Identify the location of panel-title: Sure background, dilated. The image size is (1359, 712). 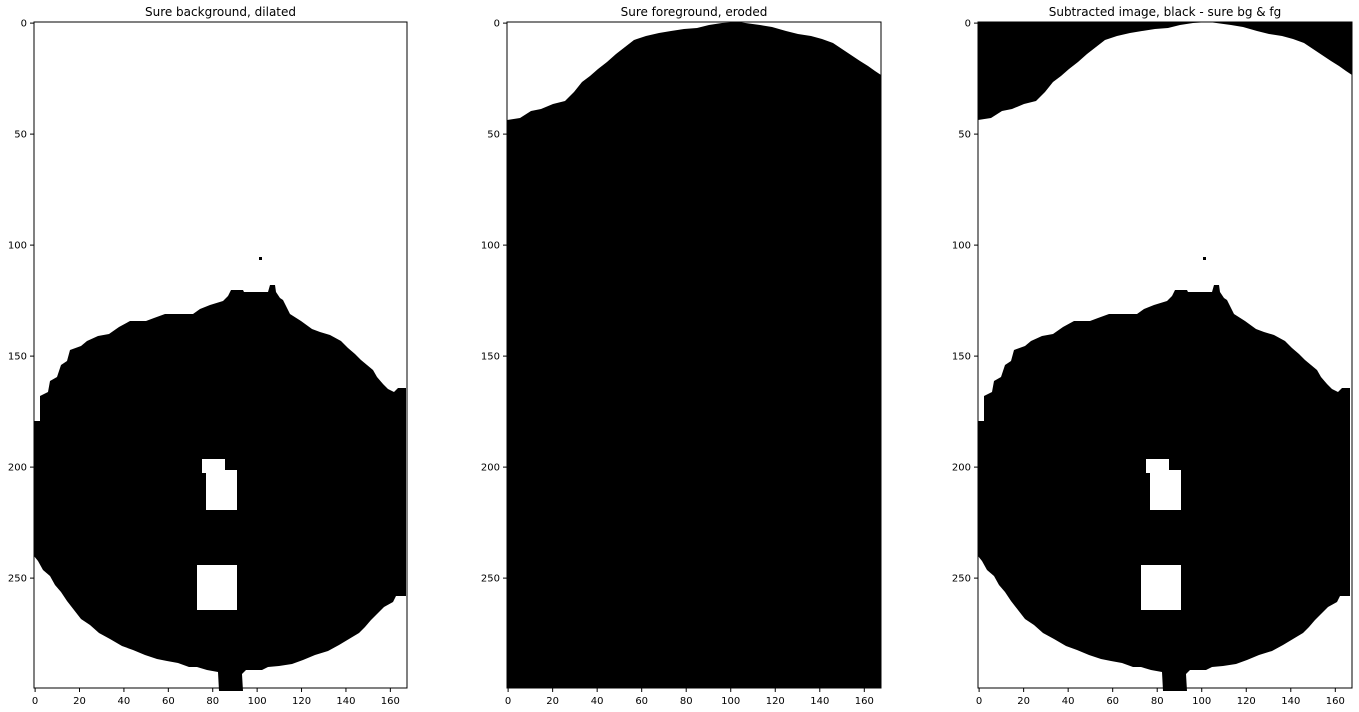
(220, 12).